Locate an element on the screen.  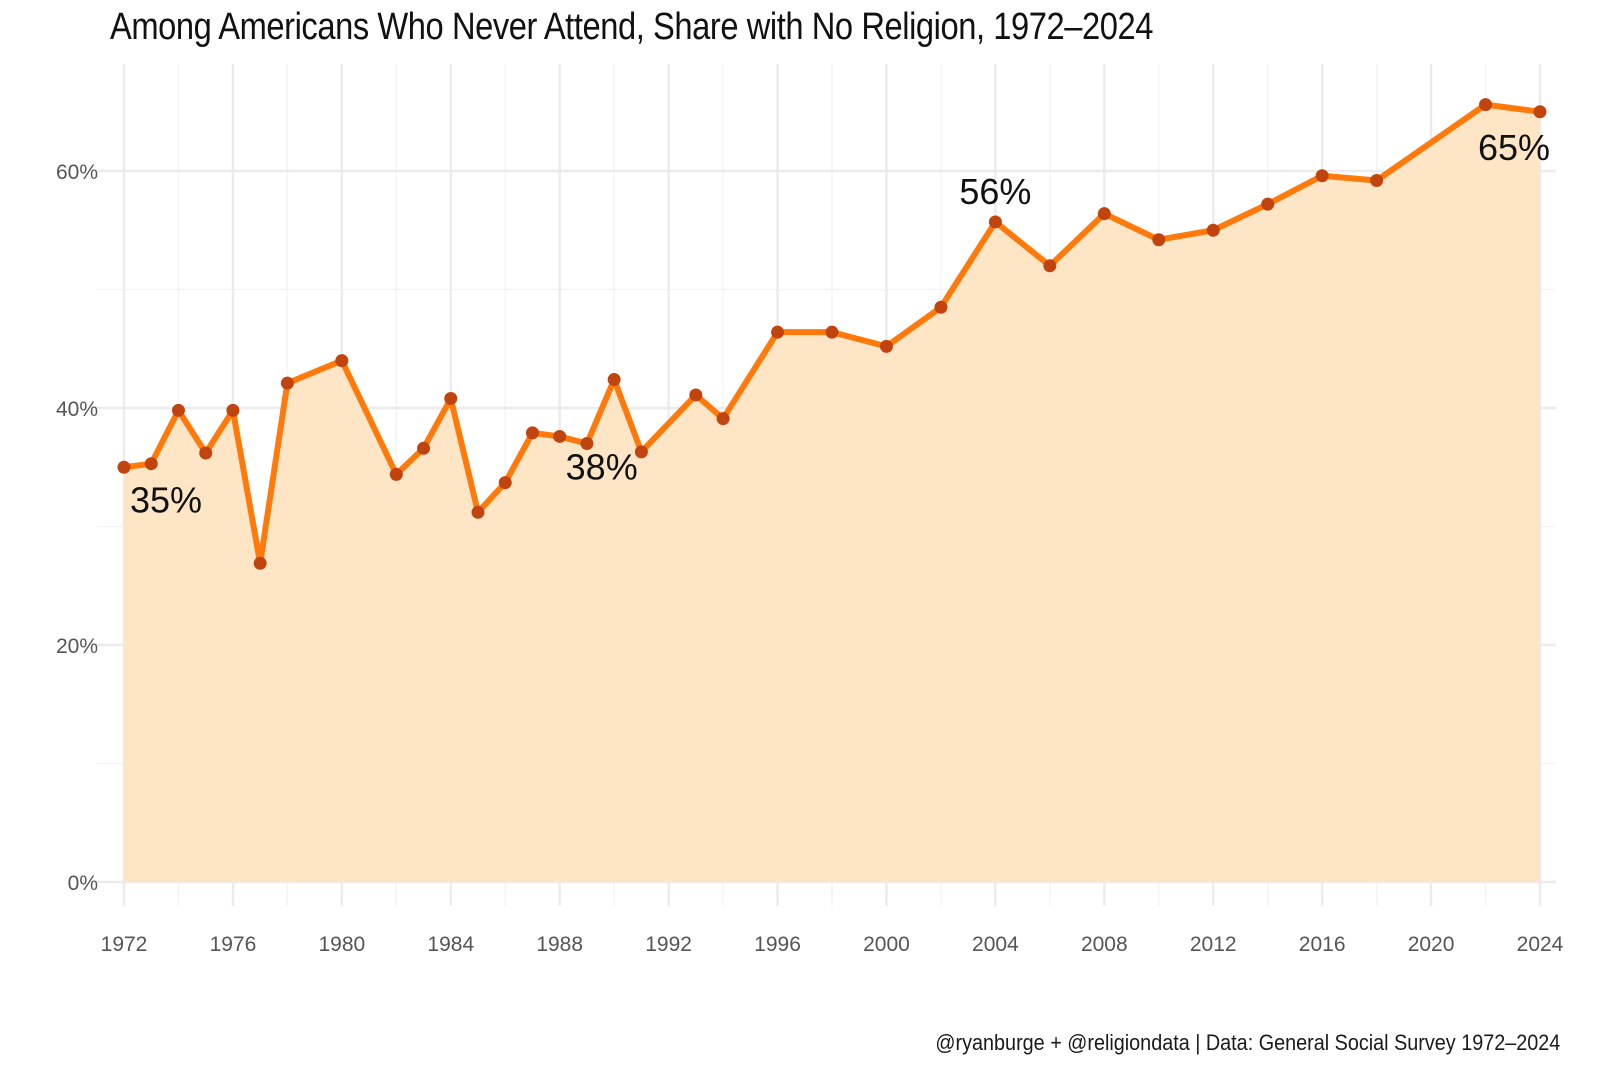
data-point-1972 is located at coordinates (124, 467).